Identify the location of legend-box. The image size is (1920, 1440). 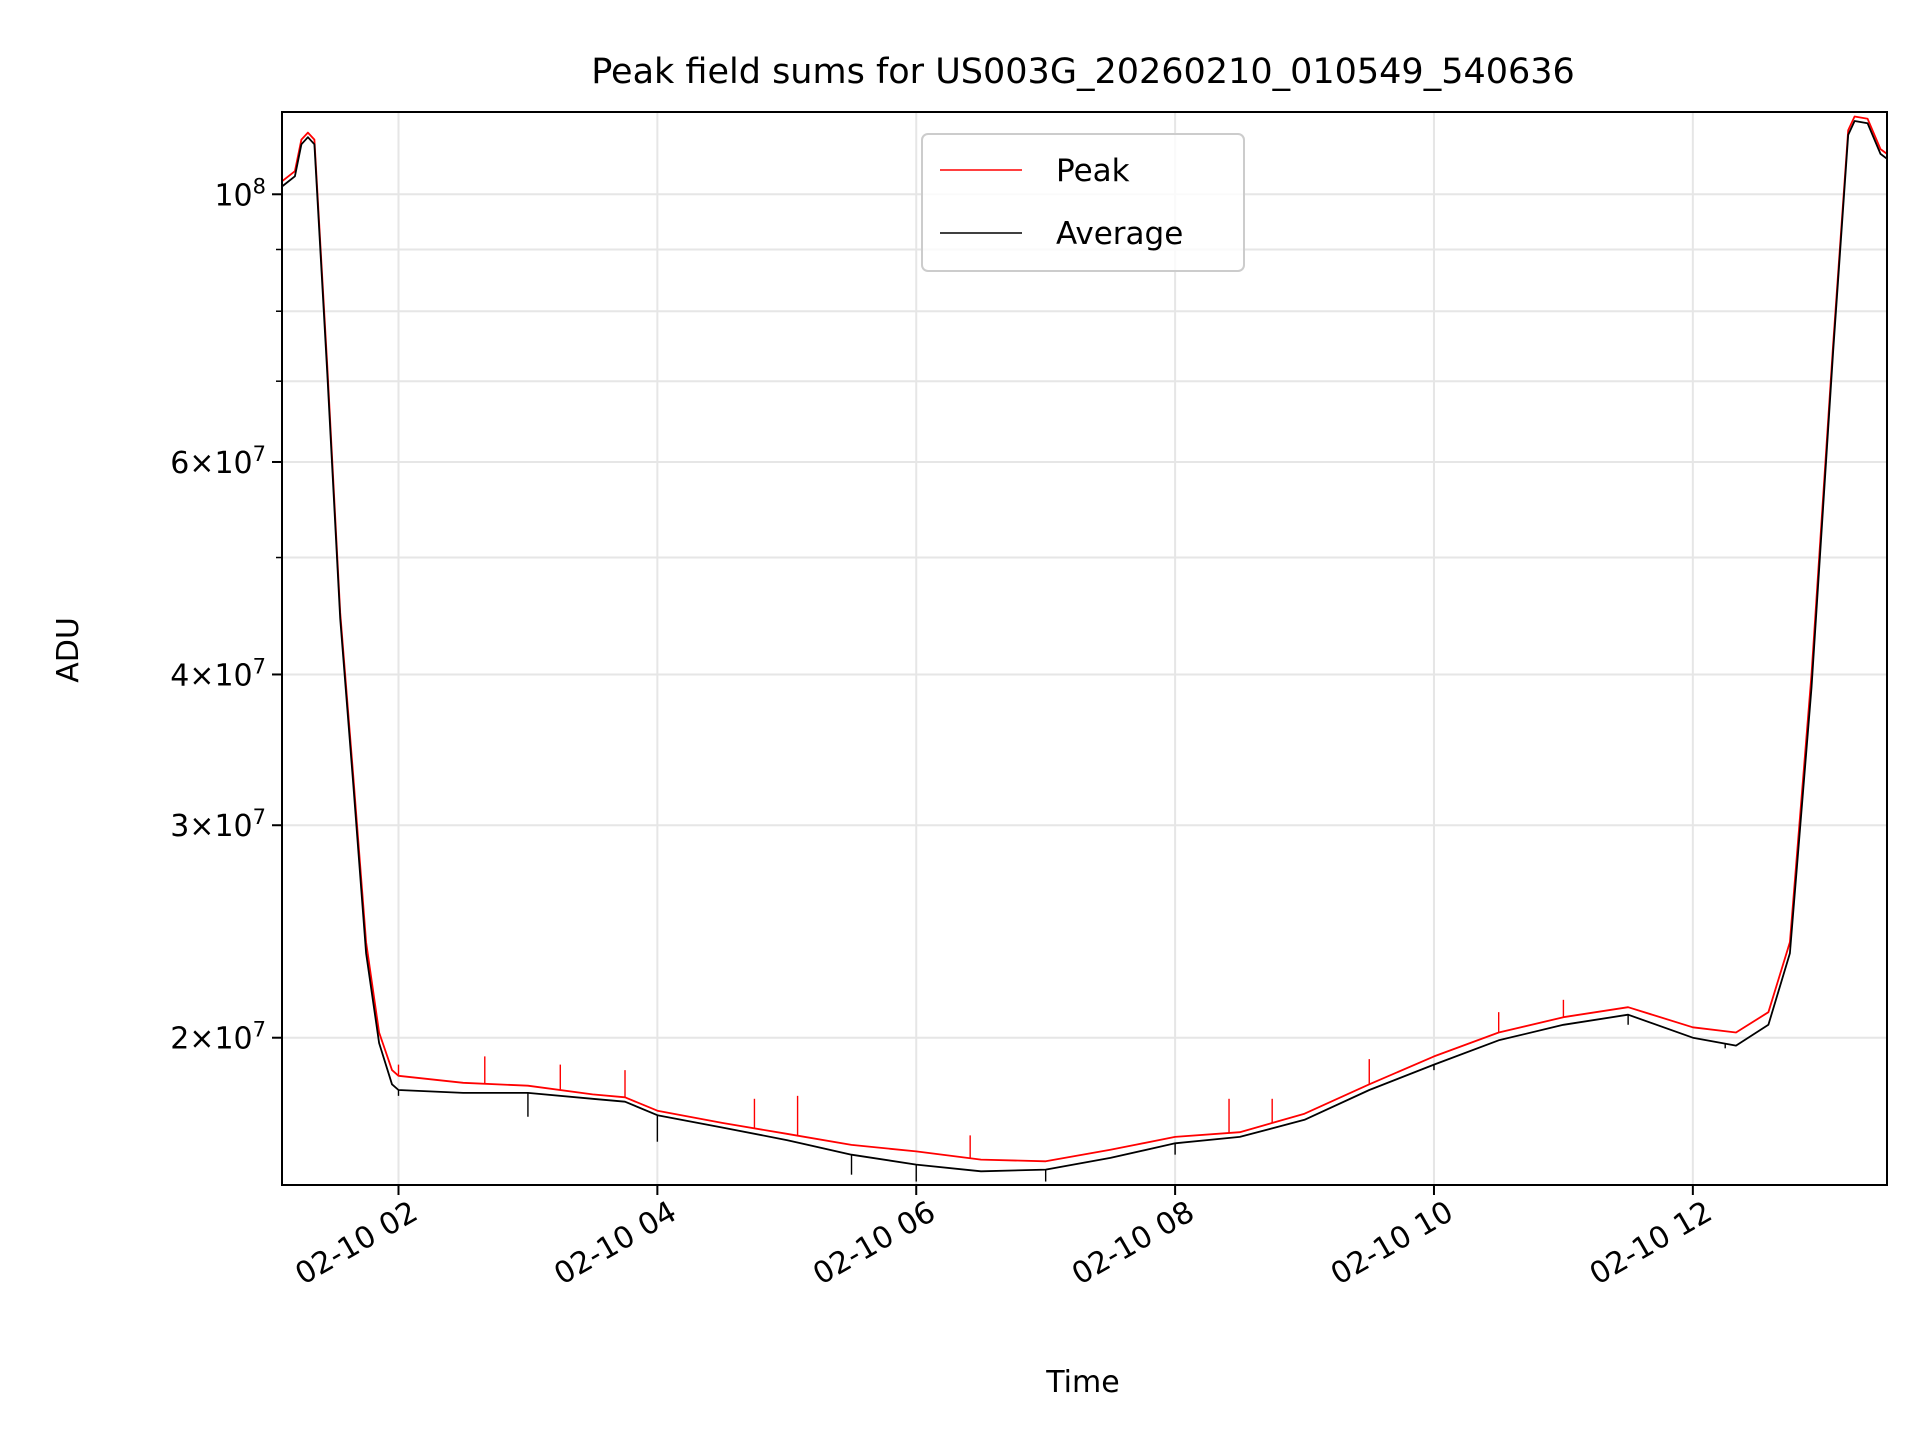
(1083, 202).